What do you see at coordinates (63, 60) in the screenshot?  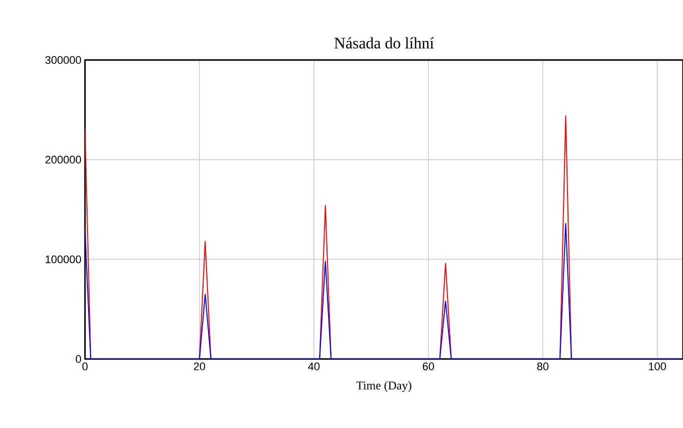 I see `y-tick-label: 300000` at bounding box center [63, 60].